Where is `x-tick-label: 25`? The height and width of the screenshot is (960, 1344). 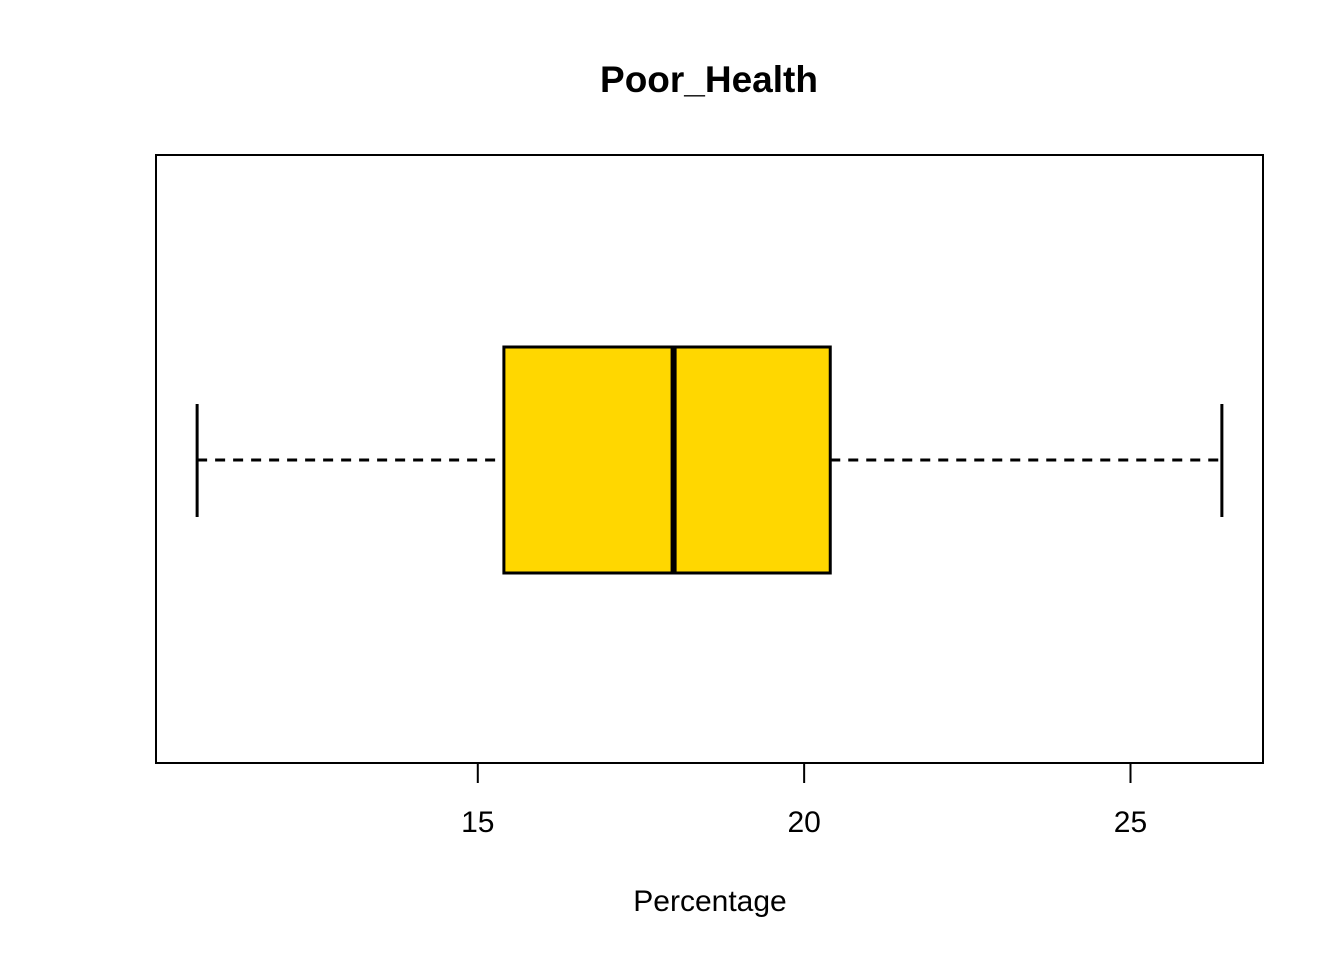
x-tick-label: 25 is located at coordinates (1130, 822).